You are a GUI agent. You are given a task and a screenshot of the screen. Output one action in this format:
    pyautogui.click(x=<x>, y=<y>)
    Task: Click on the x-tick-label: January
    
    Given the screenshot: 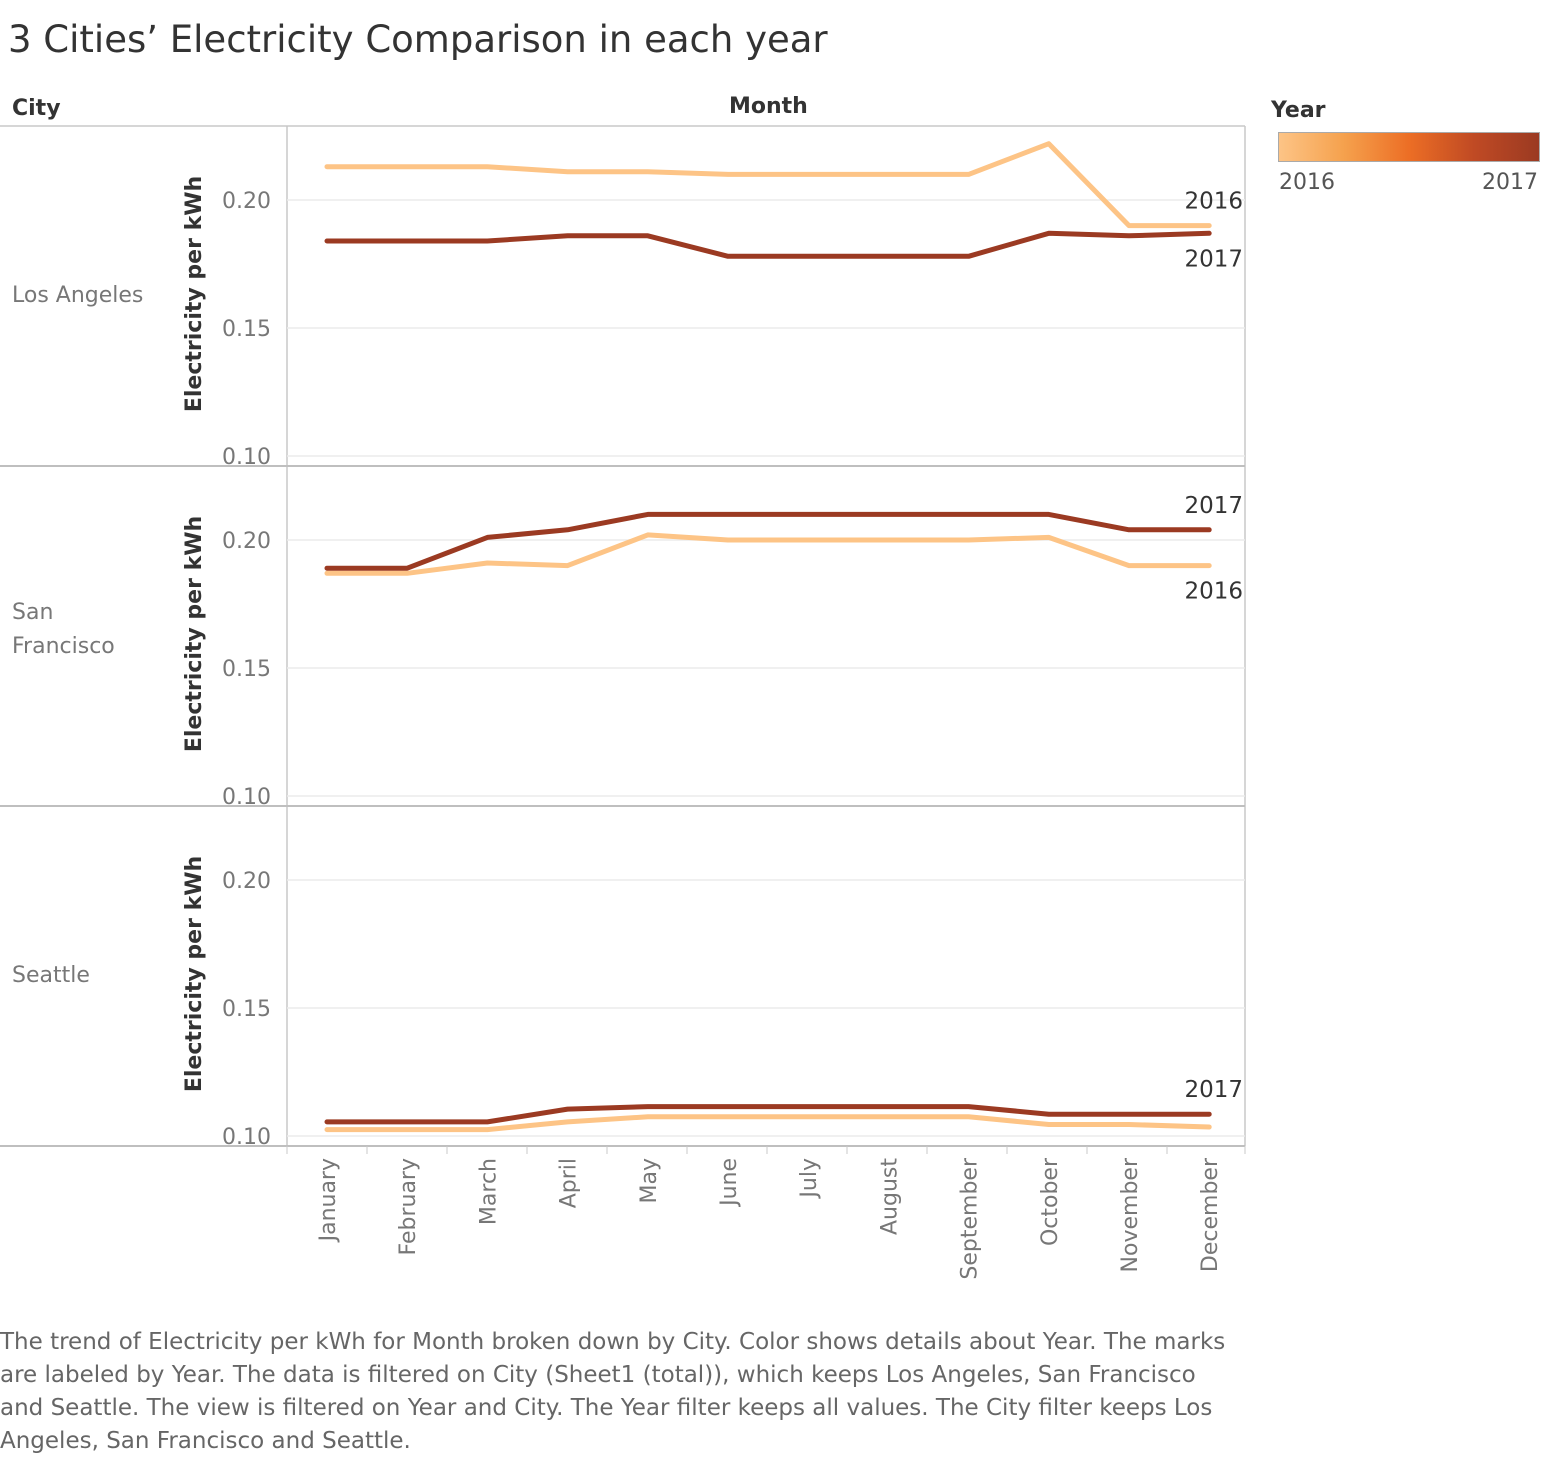 What is the action you would take?
    pyautogui.click(x=328, y=1200)
    